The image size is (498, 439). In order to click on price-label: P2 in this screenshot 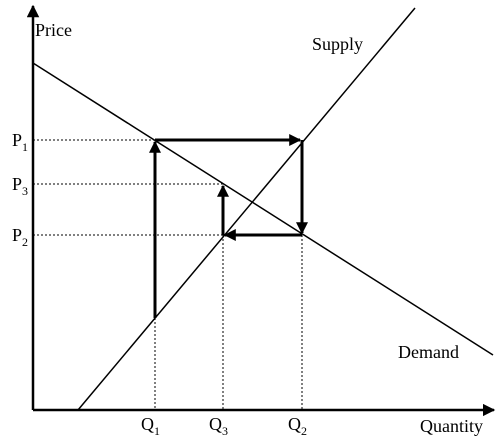, I will do `click(20, 237)`.